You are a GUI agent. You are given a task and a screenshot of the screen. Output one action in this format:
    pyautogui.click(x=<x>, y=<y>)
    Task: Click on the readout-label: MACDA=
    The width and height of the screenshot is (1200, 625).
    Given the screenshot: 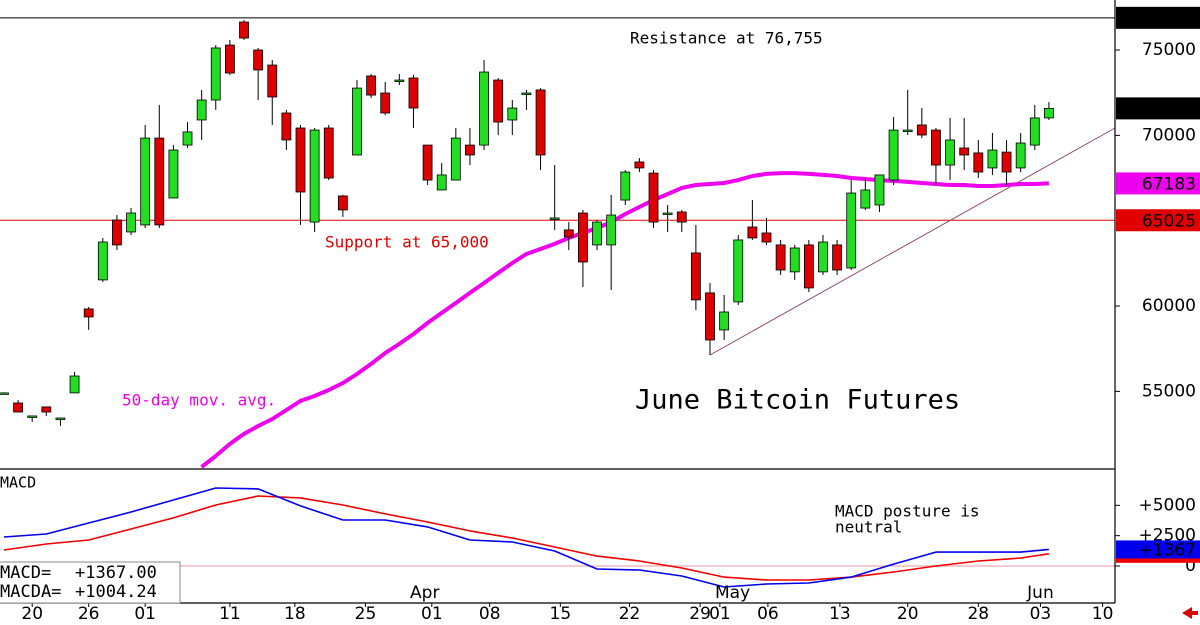 What is the action you would take?
    pyautogui.click(x=30, y=592)
    